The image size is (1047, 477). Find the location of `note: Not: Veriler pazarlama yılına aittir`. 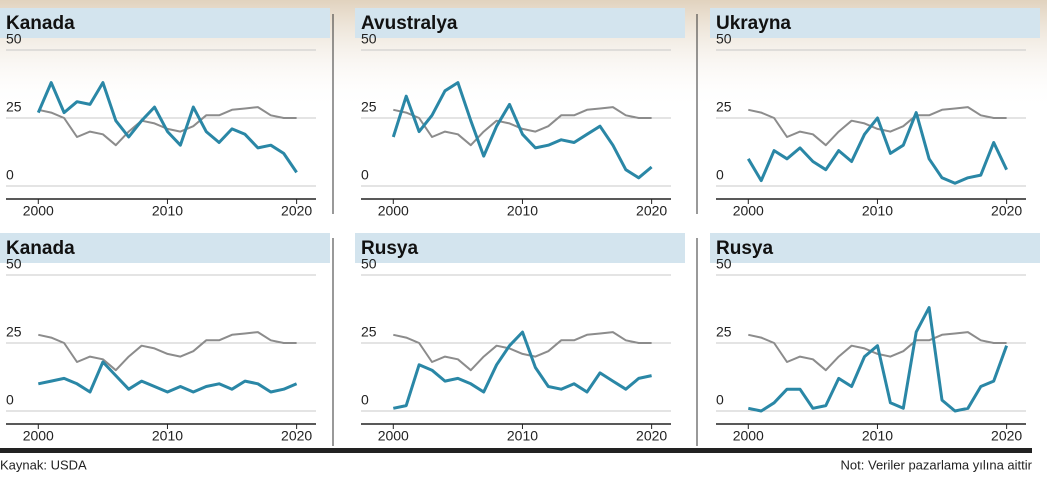

note: Not: Veriler pazarlama yılına aittir is located at coordinates (937, 464).